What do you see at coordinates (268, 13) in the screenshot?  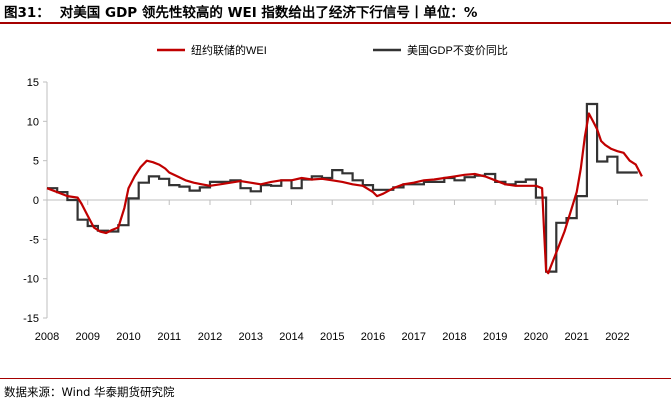 I see `figure-title-text: 对美国 GDP 领先性较高的 WEI 指数给出了经济下行信号丨单位：%` at bounding box center [268, 13].